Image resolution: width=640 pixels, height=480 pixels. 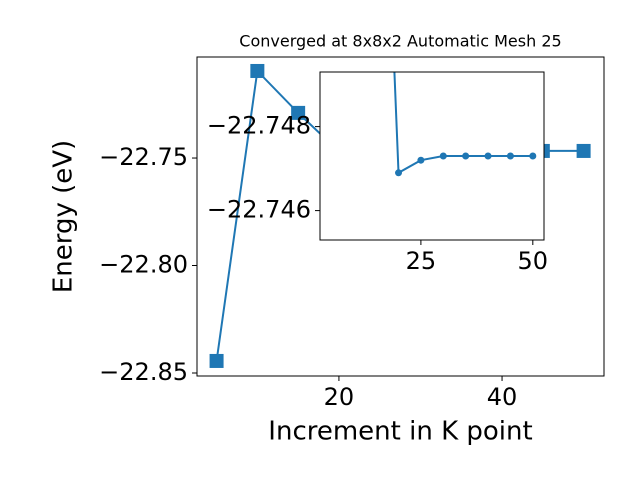 I want to click on line, so click(x=463, y=123).